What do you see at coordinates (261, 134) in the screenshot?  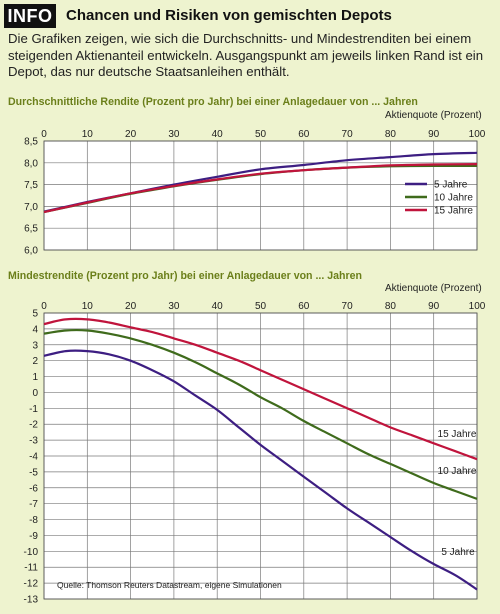 I see `chart1-xtick: 50` at bounding box center [261, 134].